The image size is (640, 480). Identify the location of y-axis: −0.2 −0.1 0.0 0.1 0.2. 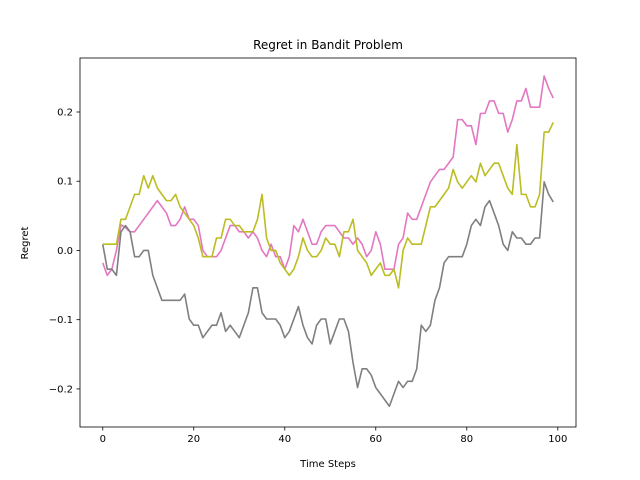
(64, 251).